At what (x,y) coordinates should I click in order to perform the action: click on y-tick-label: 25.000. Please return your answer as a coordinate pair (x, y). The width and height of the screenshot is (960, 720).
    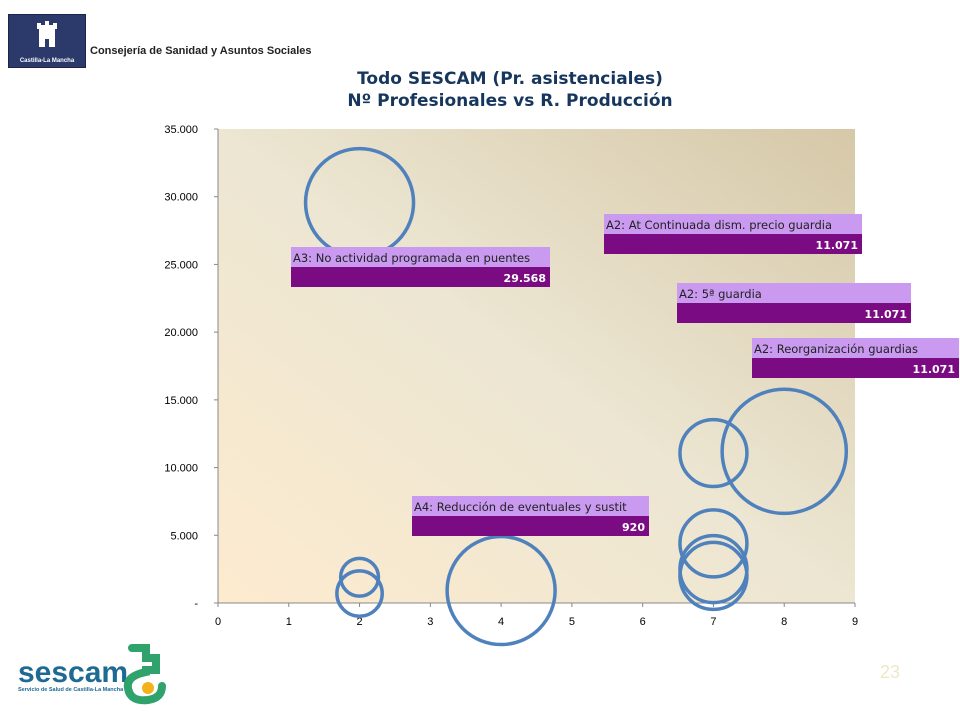
    Looking at the image, I should click on (181, 265).